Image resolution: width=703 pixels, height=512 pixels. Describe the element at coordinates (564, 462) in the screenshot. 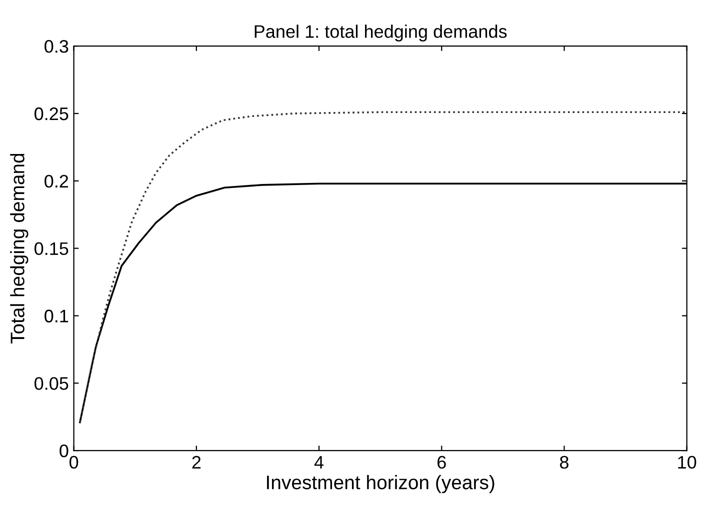

I see `x-tick-label: 8` at that location.